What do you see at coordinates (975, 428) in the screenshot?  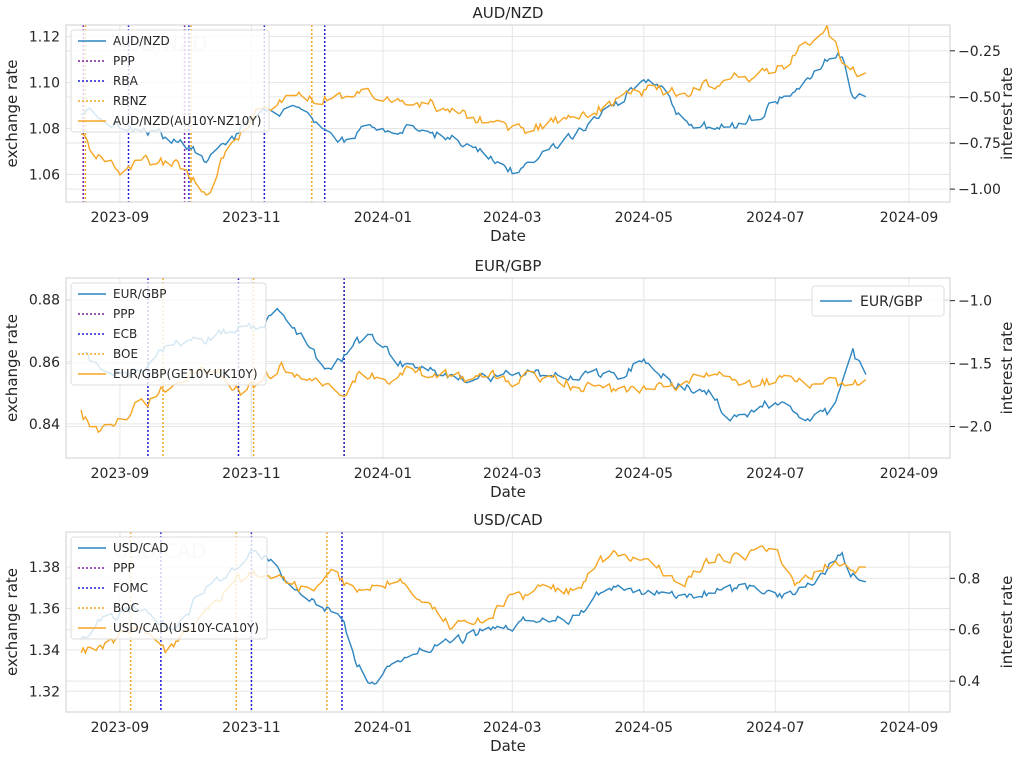 I see `y-right-tick-label: −2.0` at bounding box center [975, 428].